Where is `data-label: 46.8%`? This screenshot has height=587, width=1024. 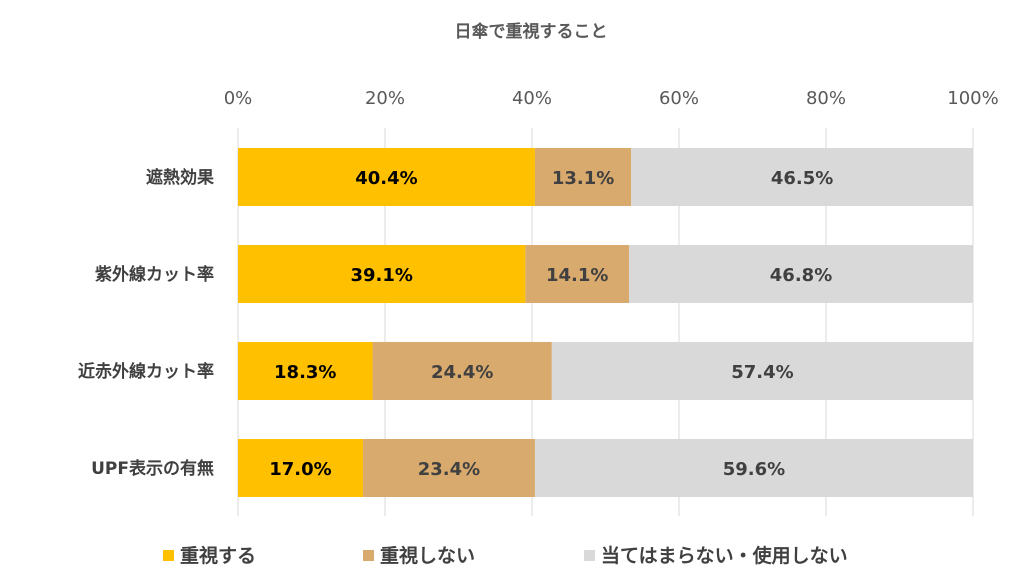
data-label: 46.8% is located at coordinates (801, 275).